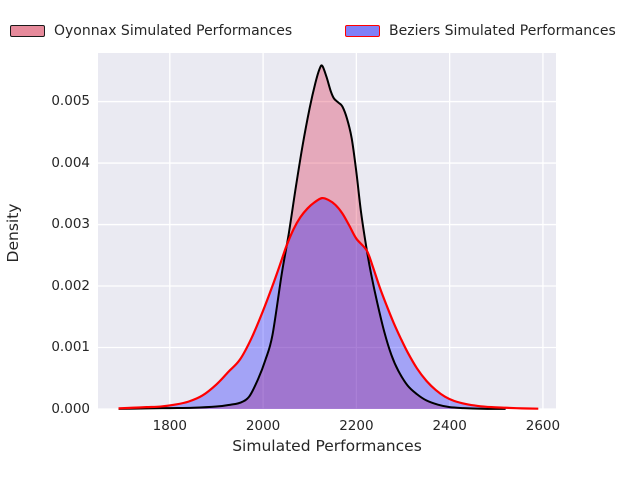  I want to click on x-tick-label: 2000, so click(263, 426).